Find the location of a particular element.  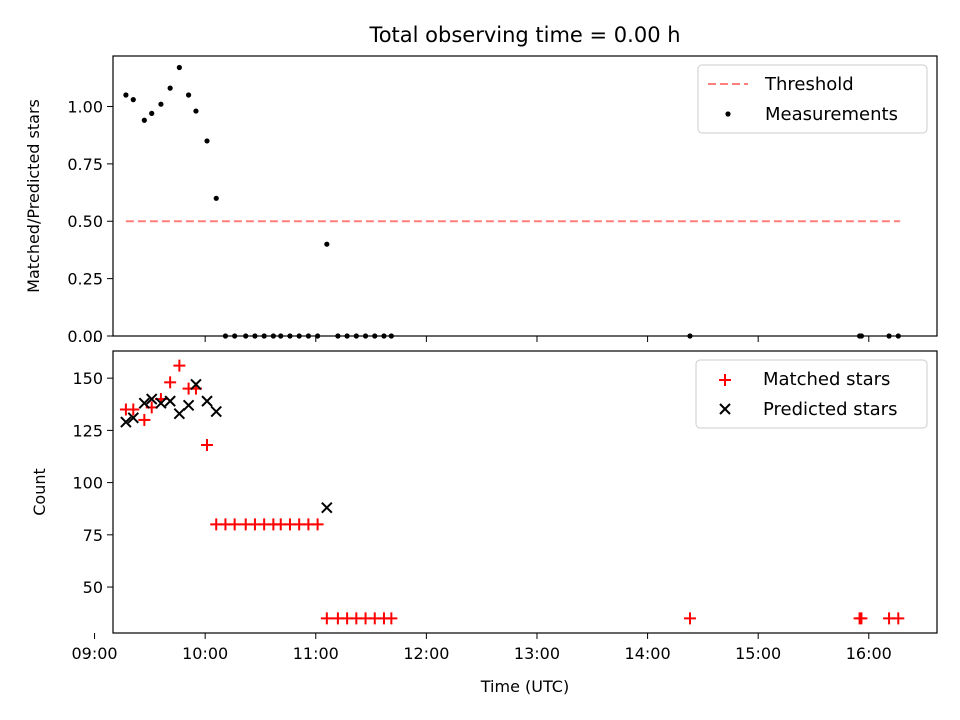

bottom-xtick-label: 09:00 is located at coordinates (95, 653).